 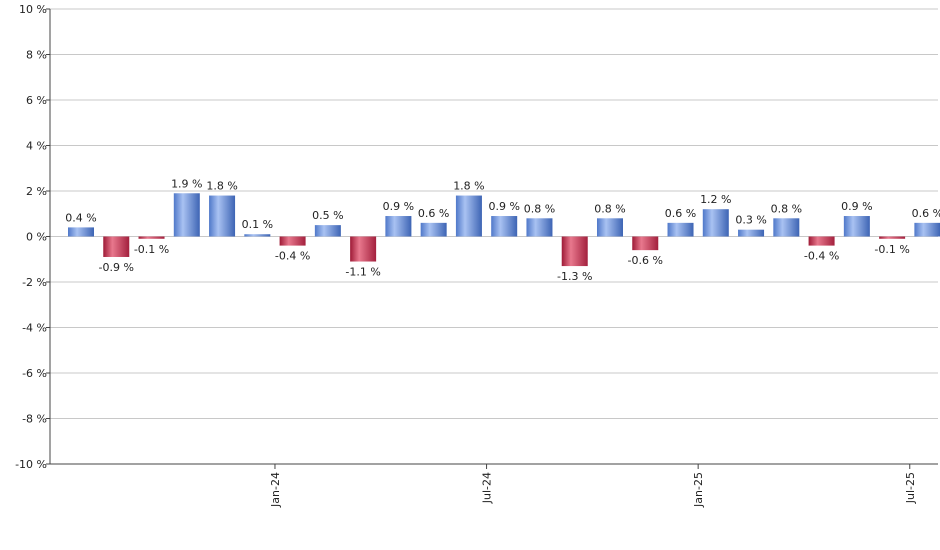 I want to click on bar-value-label: 0.5 %, so click(x=327, y=215).